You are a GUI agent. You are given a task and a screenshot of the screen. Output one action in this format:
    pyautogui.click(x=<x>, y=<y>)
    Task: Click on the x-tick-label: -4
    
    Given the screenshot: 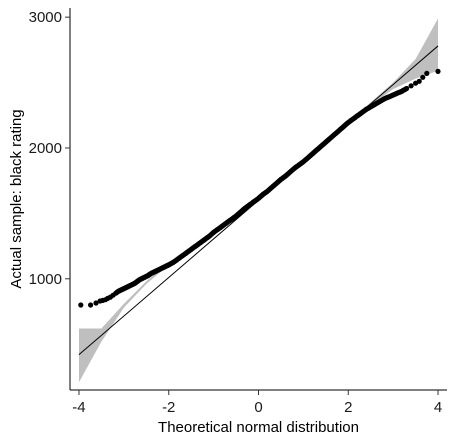 What is the action you would take?
    pyautogui.click(x=78, y=407)
    